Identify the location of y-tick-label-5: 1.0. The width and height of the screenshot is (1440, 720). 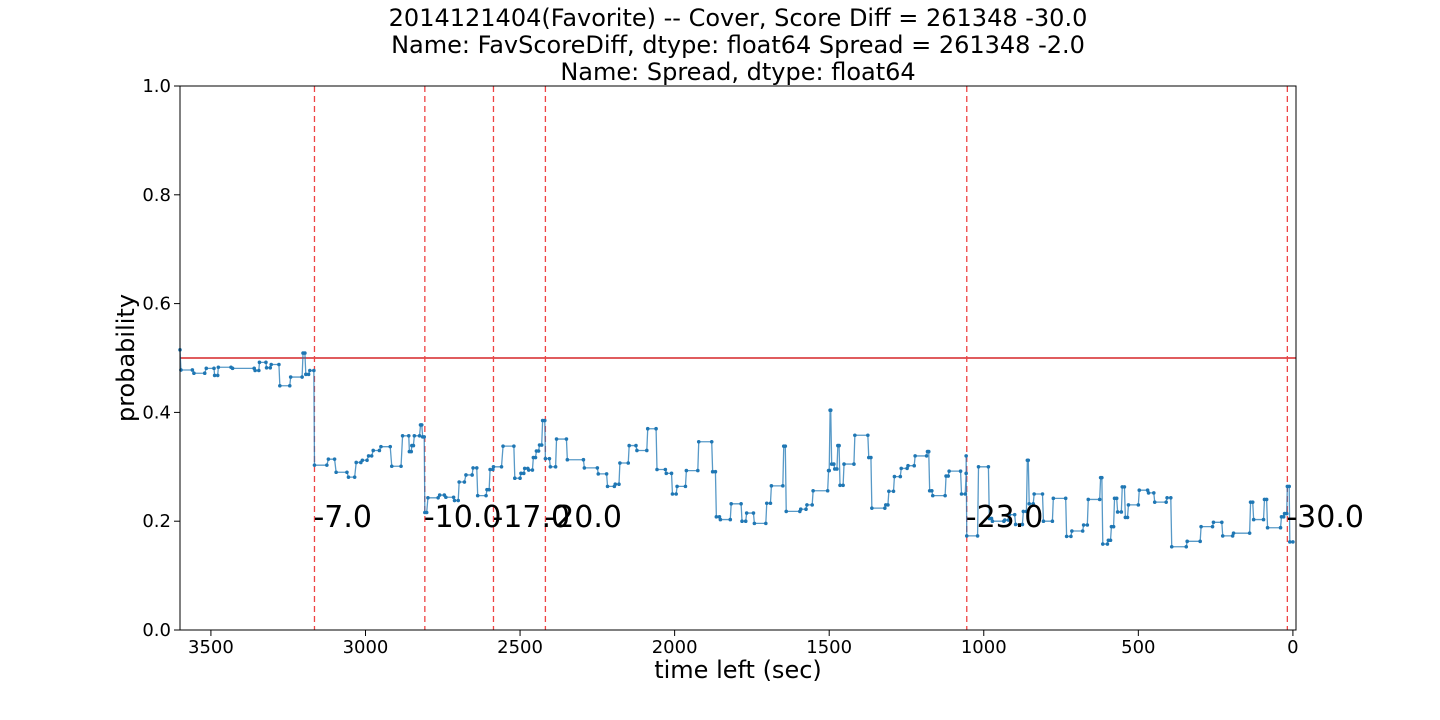
(156, 86).